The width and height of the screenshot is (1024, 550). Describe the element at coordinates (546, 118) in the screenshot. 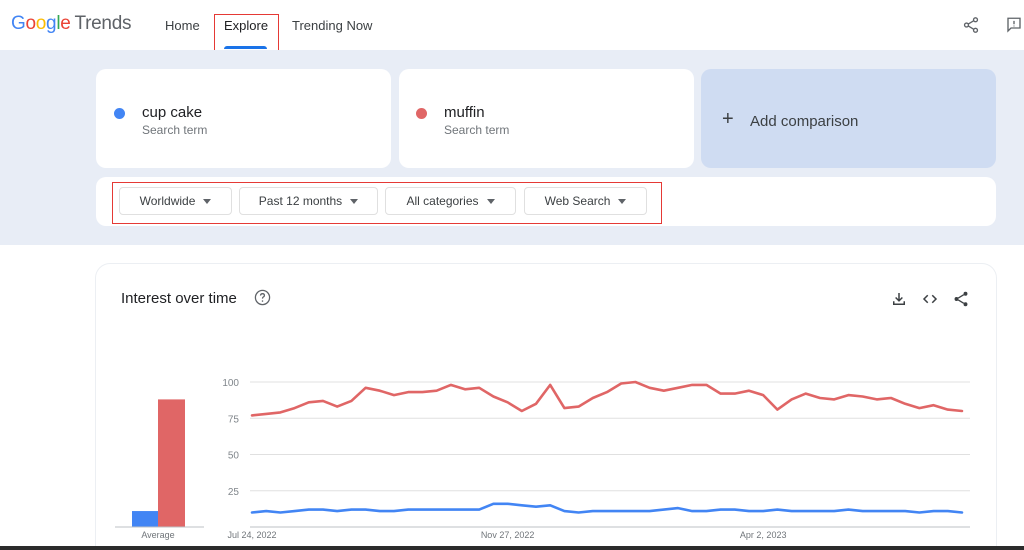

I see `term-card-muffin` at that location.